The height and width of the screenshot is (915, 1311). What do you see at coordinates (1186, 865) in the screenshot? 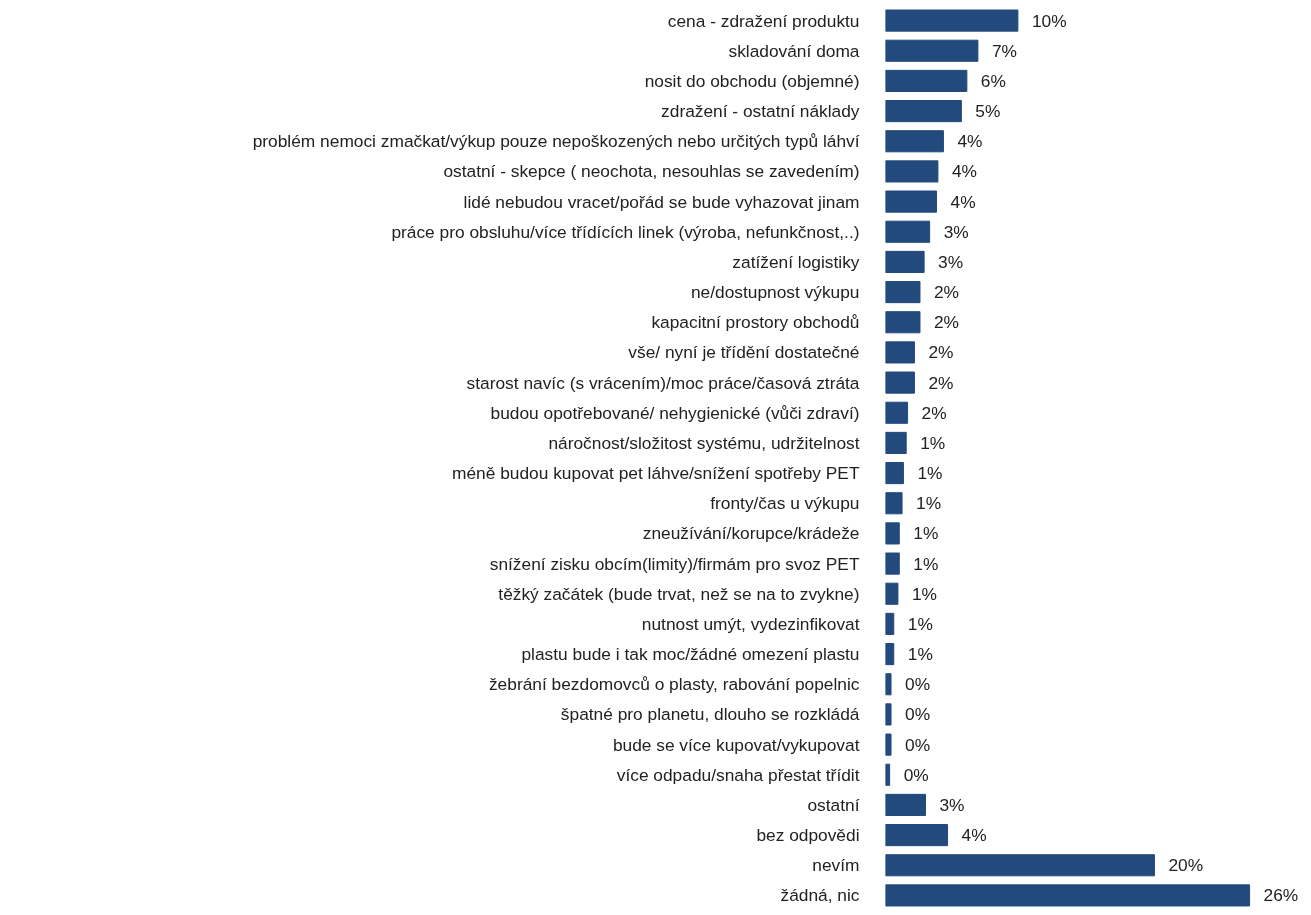
I see `data-label: 20%` at bounding box center [1186, 865].